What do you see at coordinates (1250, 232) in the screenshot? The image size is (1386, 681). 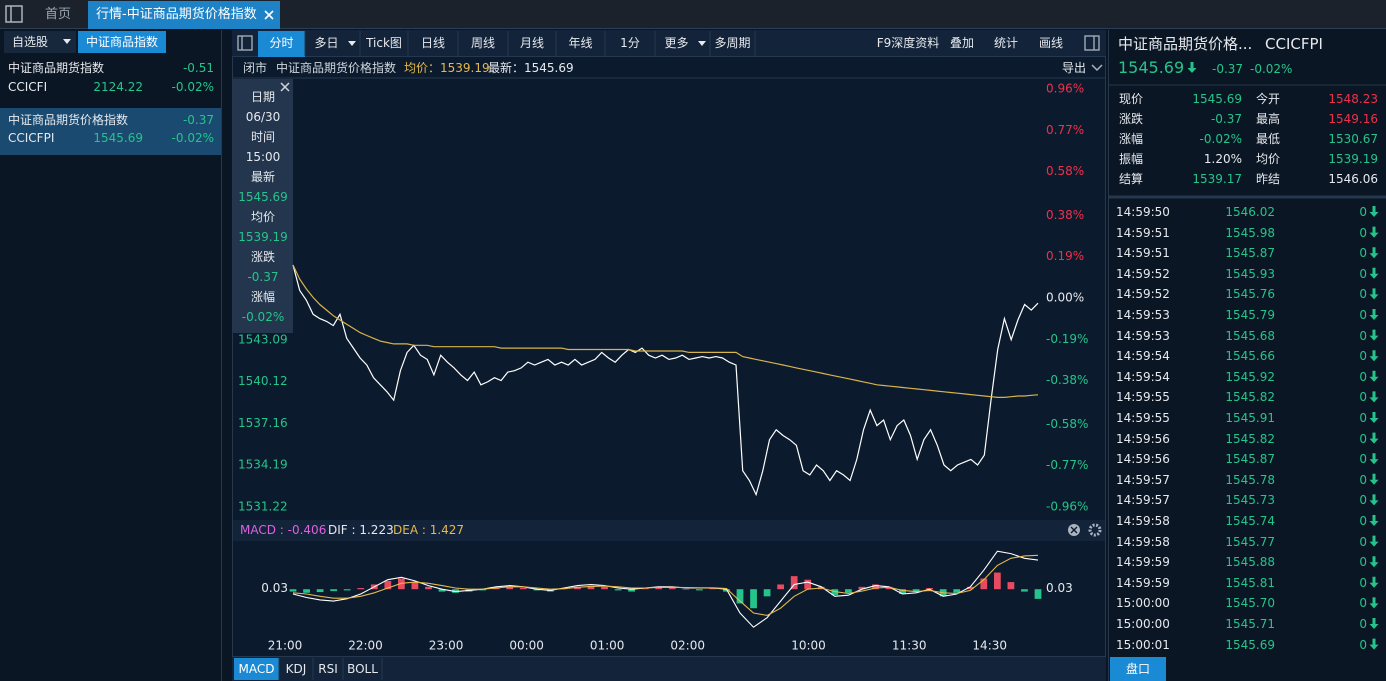 I see `tick-price: 1545.98` at bounding box center [1250, 232].